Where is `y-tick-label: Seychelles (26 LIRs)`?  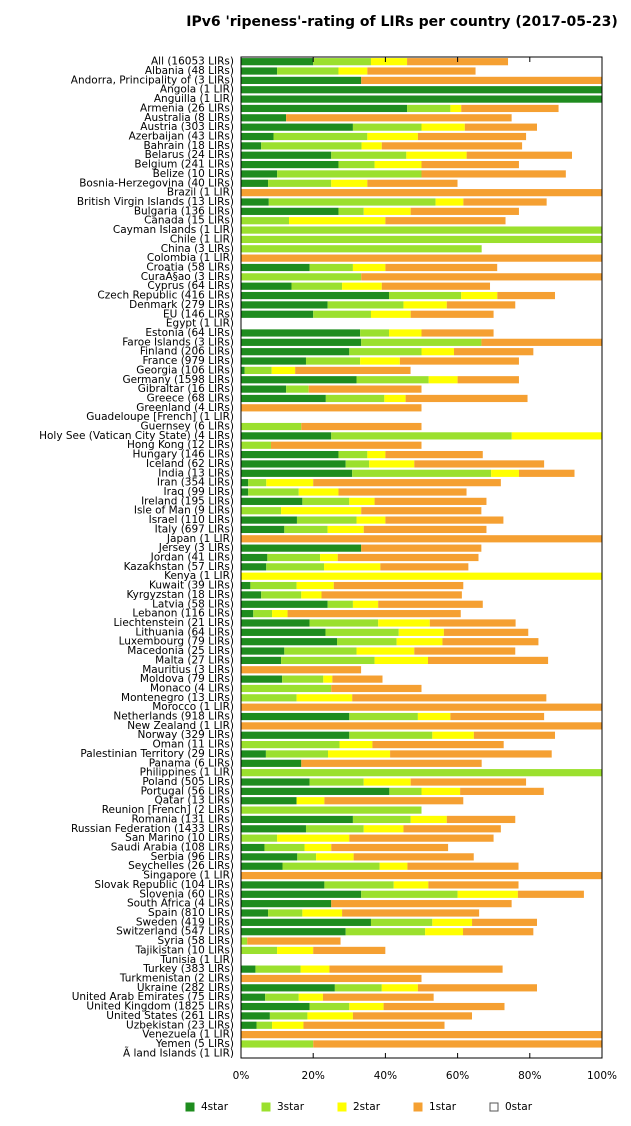 y-tick-label: Seychelles (26 LIRs) is located at coordinates (181, 866).